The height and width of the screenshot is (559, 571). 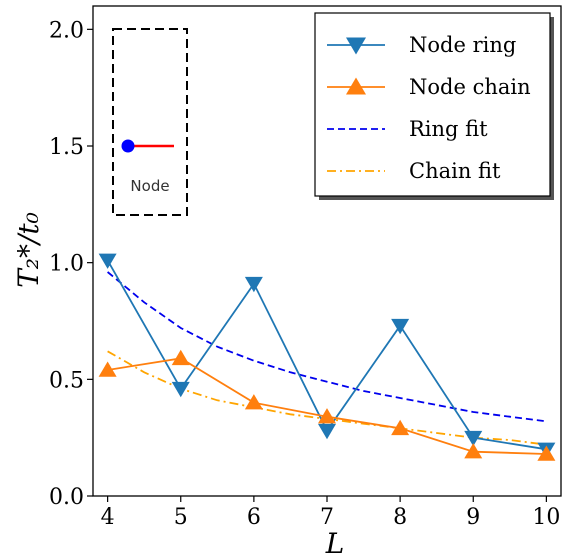 I want to click on y-tick-label: 1.0, so click(x=66, y=264).